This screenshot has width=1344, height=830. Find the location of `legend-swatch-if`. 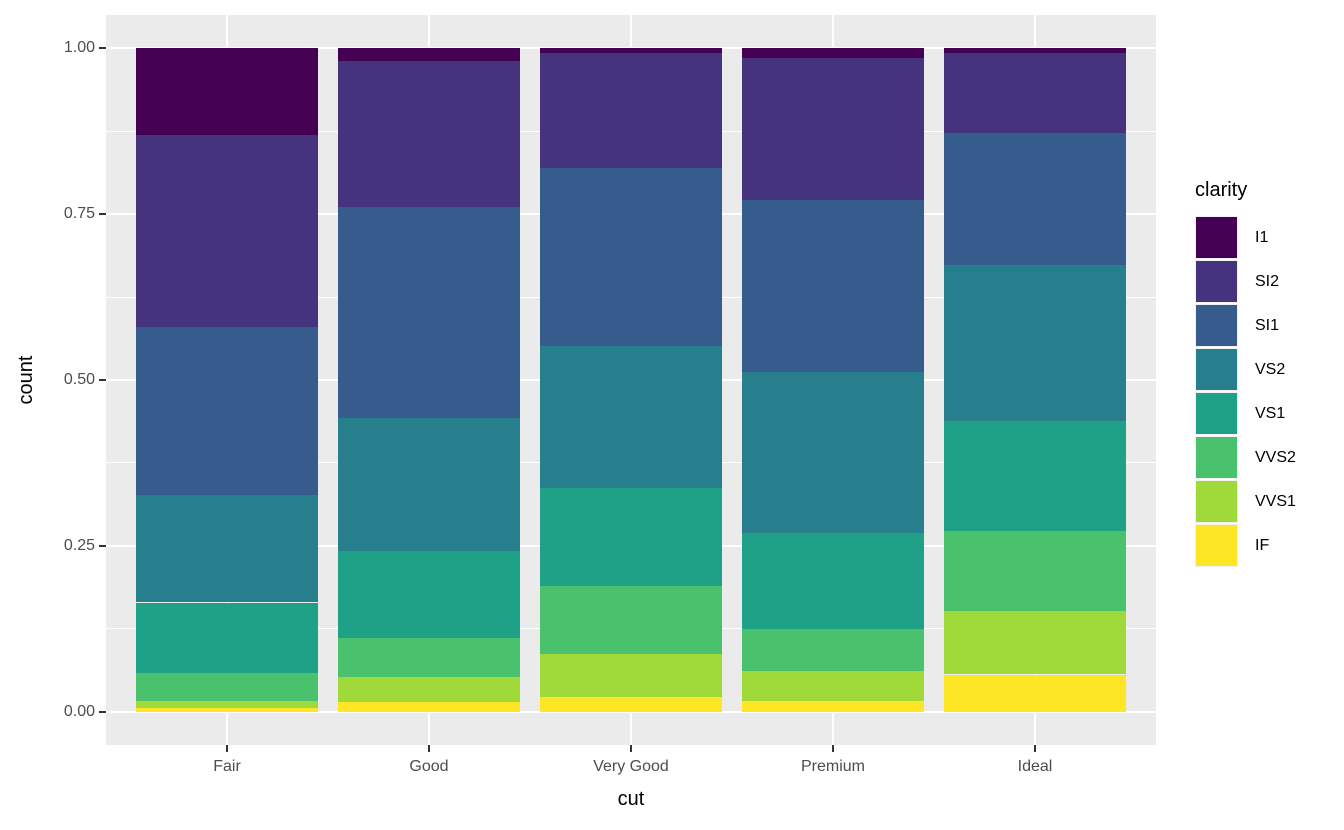

legend-swatch-if is located at coordinates (1216, 545).